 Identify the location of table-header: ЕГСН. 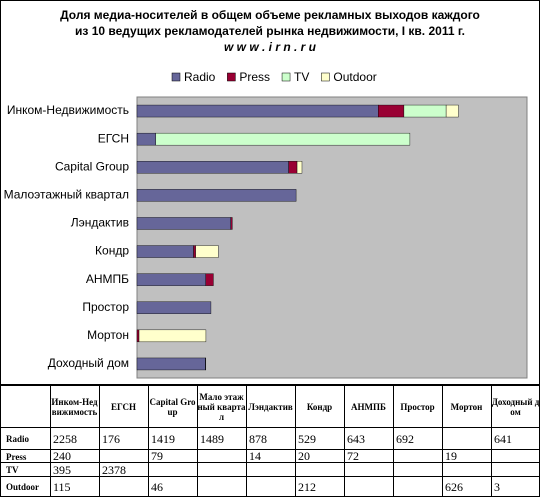
(123, 406).